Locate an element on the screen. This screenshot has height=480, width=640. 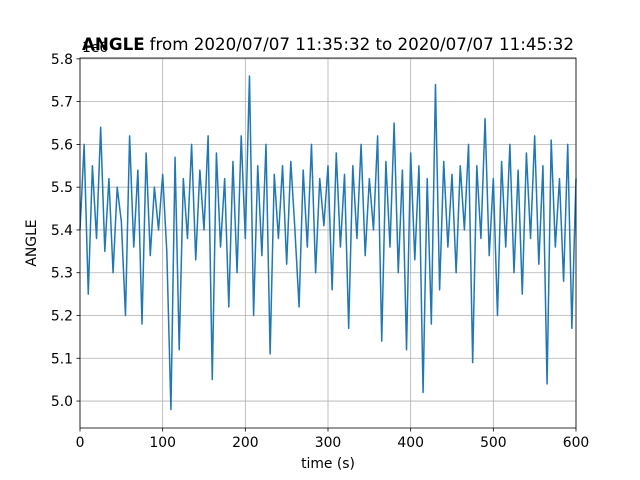
x-tick-label: 600 is located at coordinates (576, 443).